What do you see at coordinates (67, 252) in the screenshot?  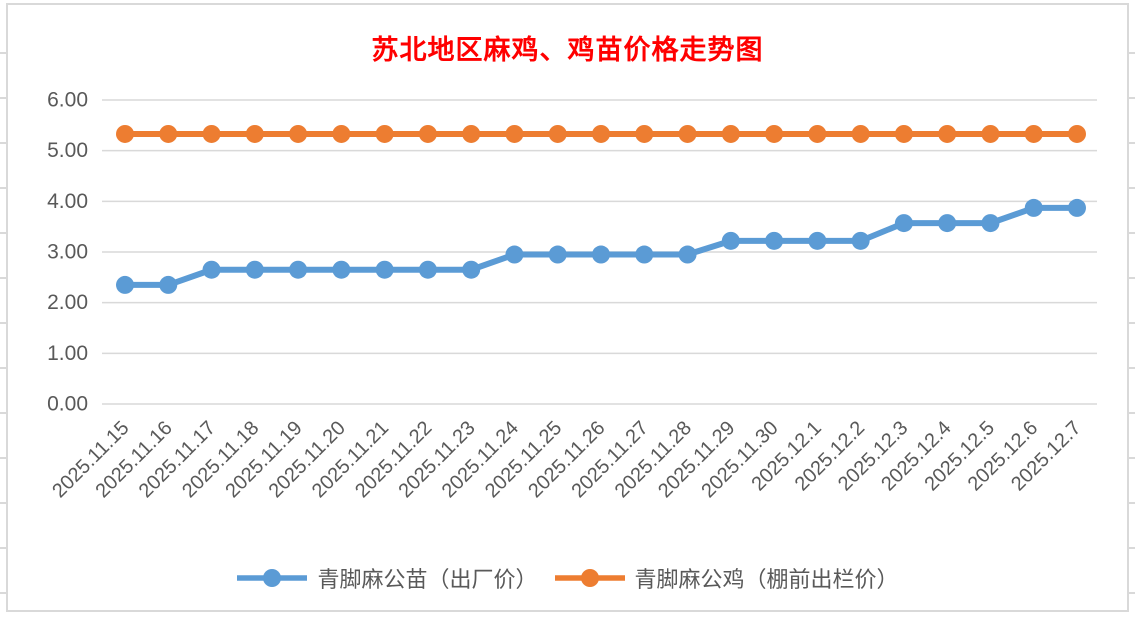 I see `y-axis-label: 3.00` at bounding box center [67, 252].